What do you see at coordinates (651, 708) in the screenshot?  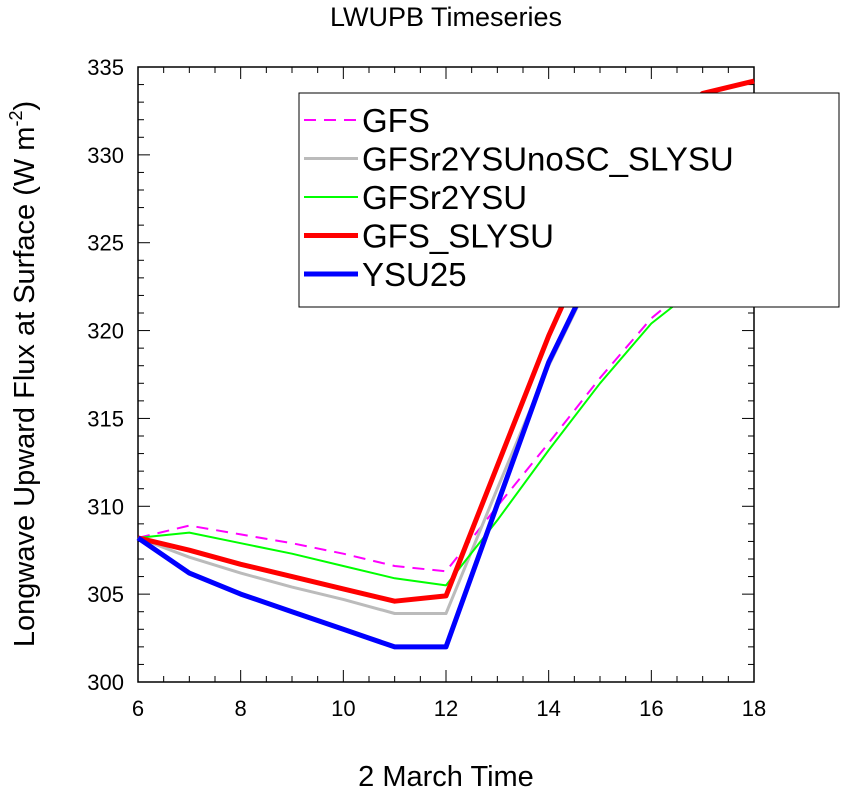 I see `x-tick-label: 16` at bounding box center [651, 708].